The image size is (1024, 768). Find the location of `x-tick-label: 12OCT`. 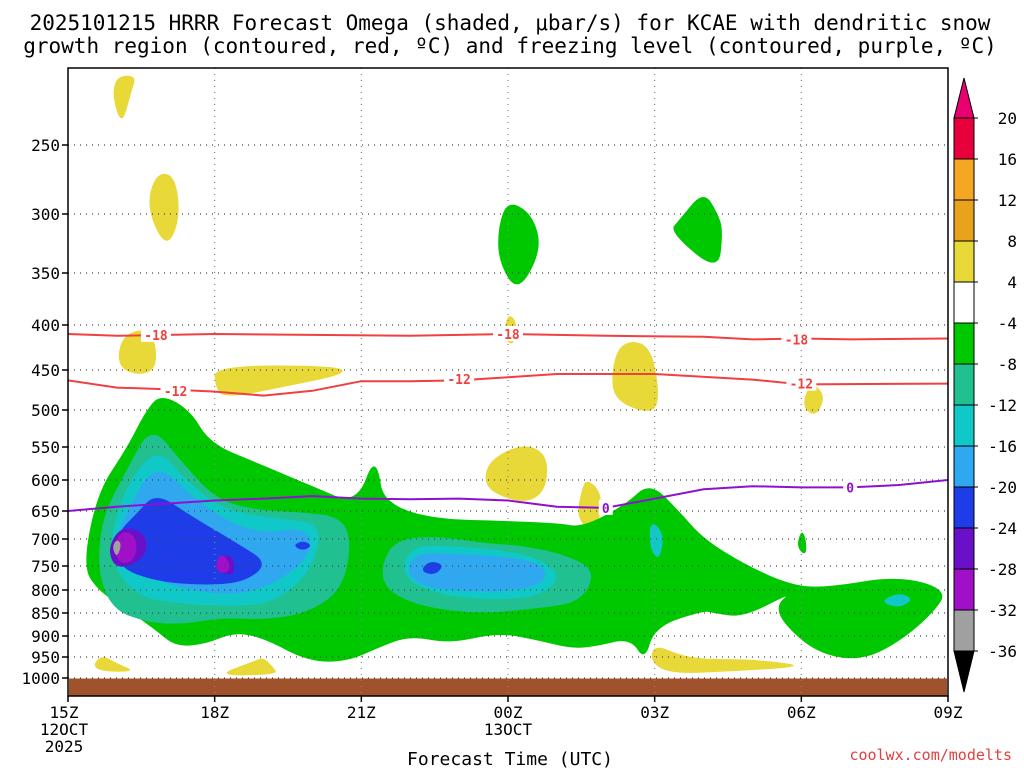

x-tick-label: 12OCT is located at coordinates (64, 729).